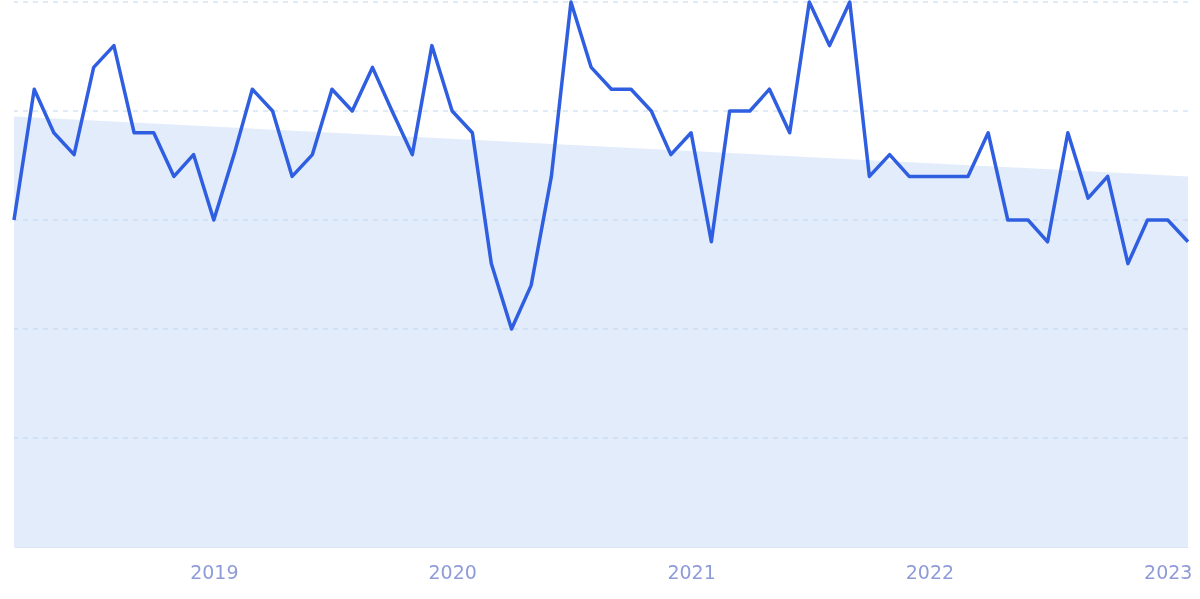 The width and height of the screenshot is (1200, 599). I want to click on x-tick-label: 2020, so click(452, 571).